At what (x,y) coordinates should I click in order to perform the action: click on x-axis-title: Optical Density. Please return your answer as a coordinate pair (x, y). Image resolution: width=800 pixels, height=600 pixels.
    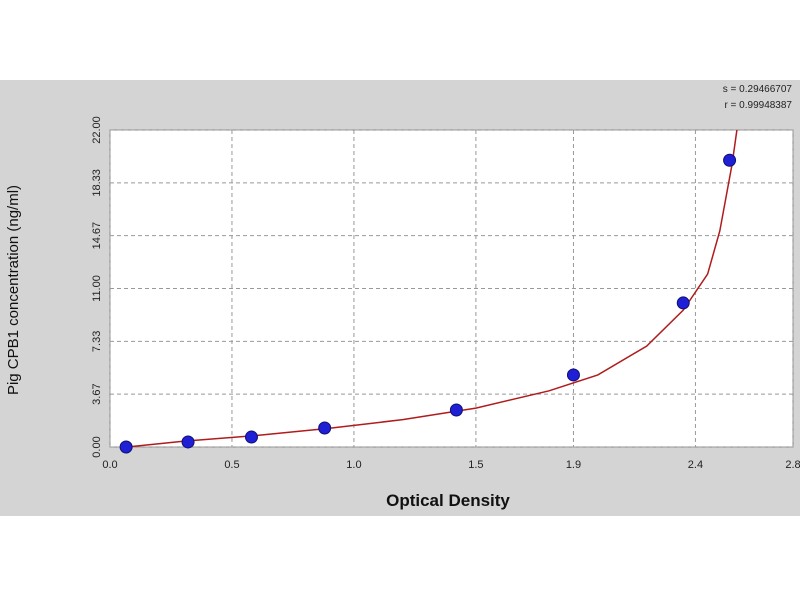
    Looking at the image, I should click on (448, 500).